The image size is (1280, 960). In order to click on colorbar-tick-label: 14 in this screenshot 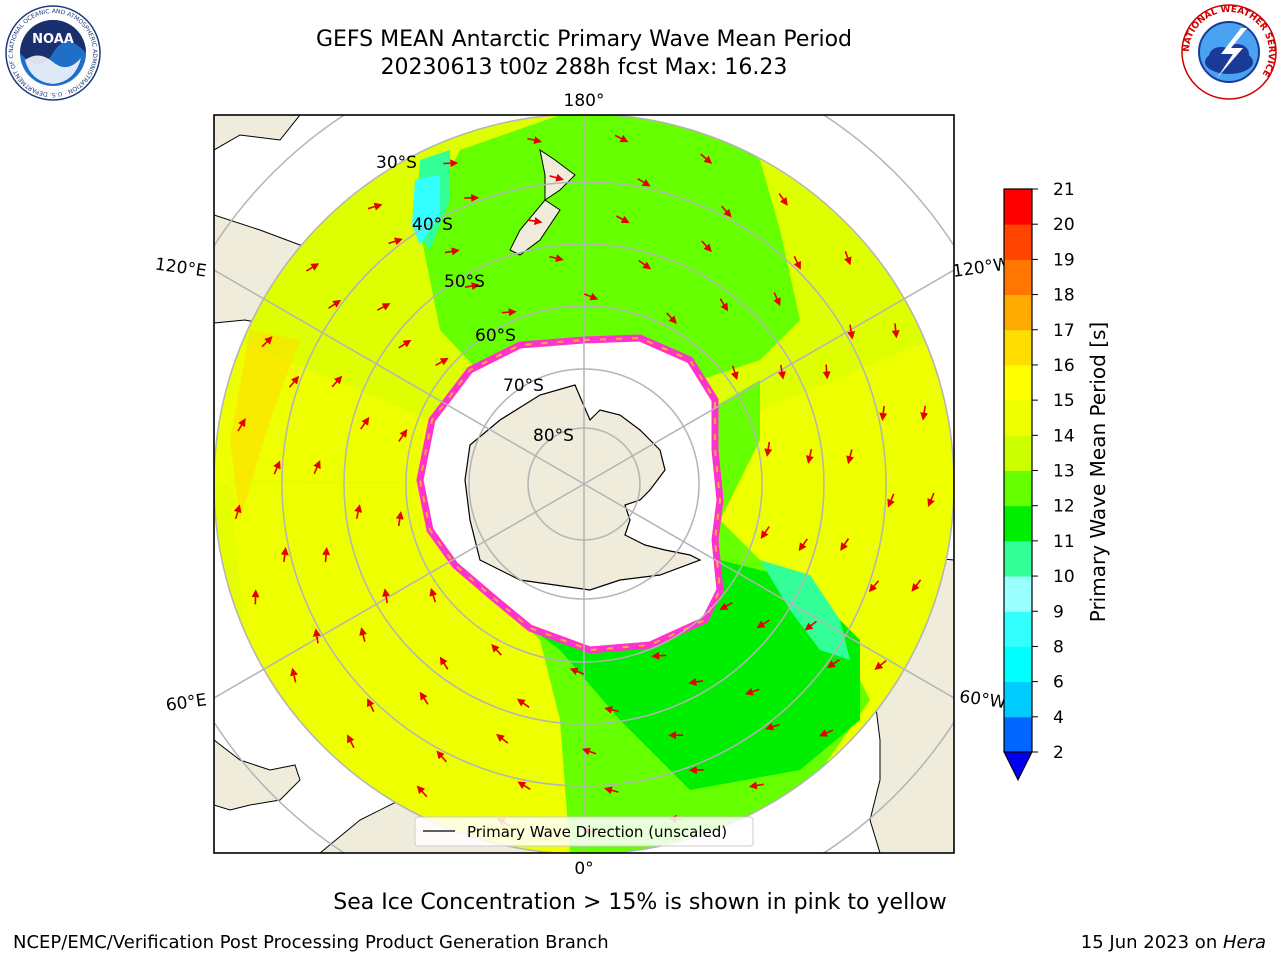, I will do `click(1064, 436)`.